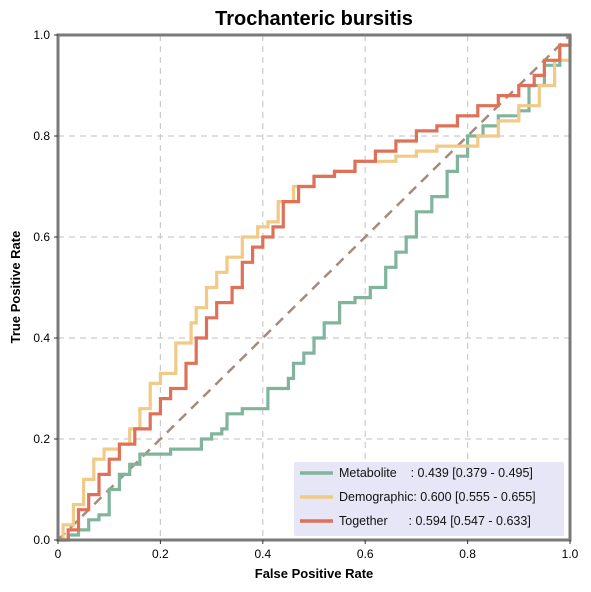 Image resolution: width=591 pixels, height=592 pixels. Describe the element at coordinates (262, 554) in the screenshot. I see `x-tick-label: 0.4` at that location.